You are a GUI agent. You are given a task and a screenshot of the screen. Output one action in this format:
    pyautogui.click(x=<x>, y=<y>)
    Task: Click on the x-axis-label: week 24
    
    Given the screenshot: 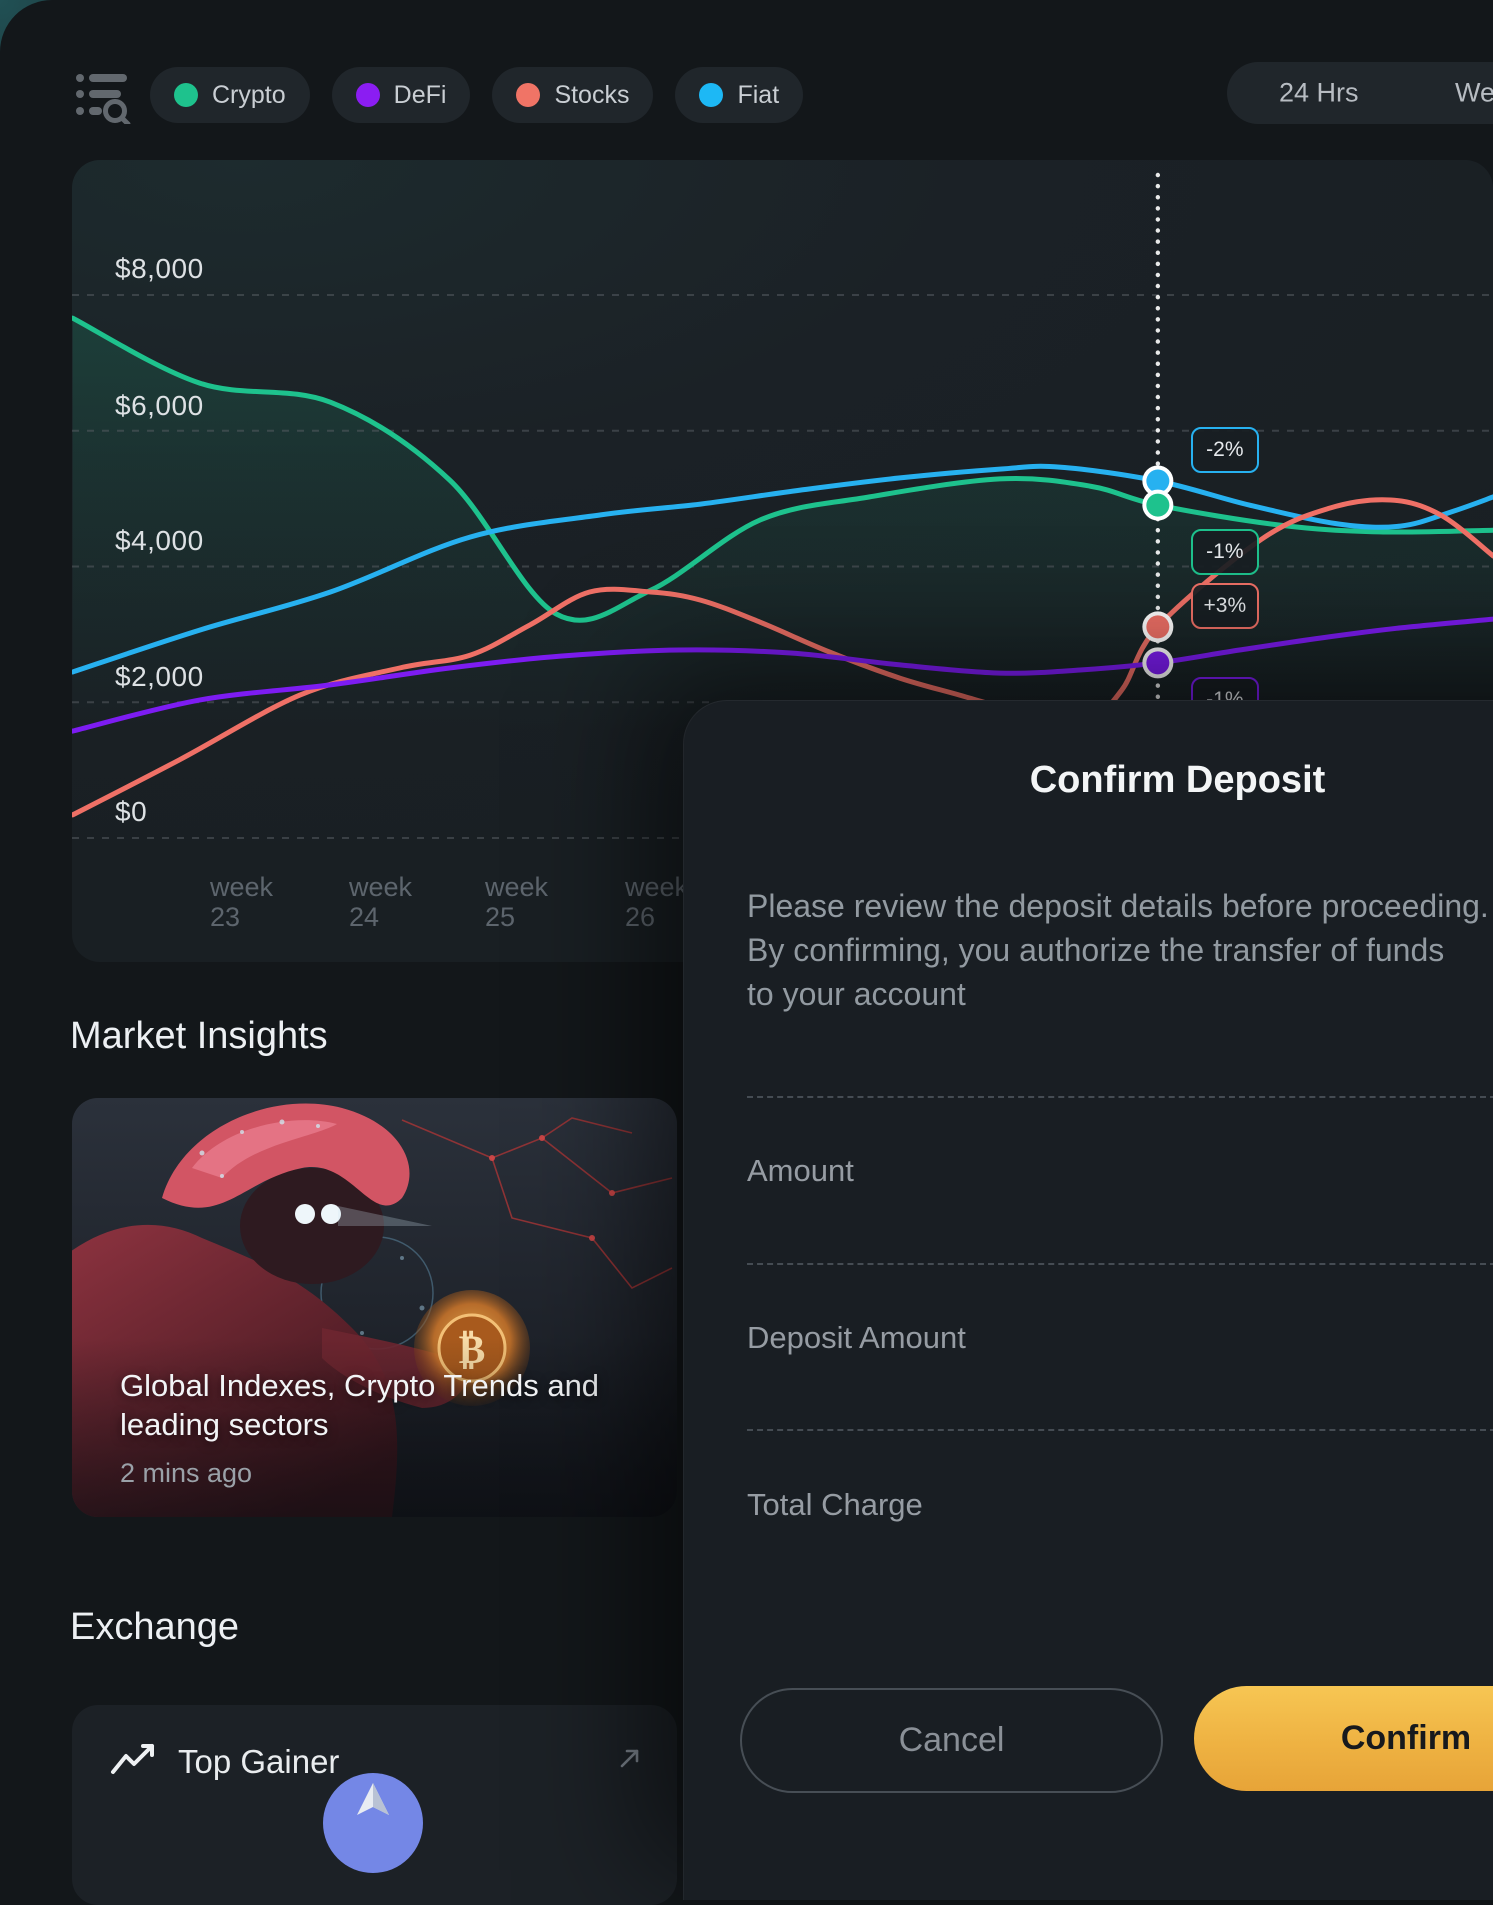 What is the action you would take?
    pyautogui.click(x=381, y=902)
    